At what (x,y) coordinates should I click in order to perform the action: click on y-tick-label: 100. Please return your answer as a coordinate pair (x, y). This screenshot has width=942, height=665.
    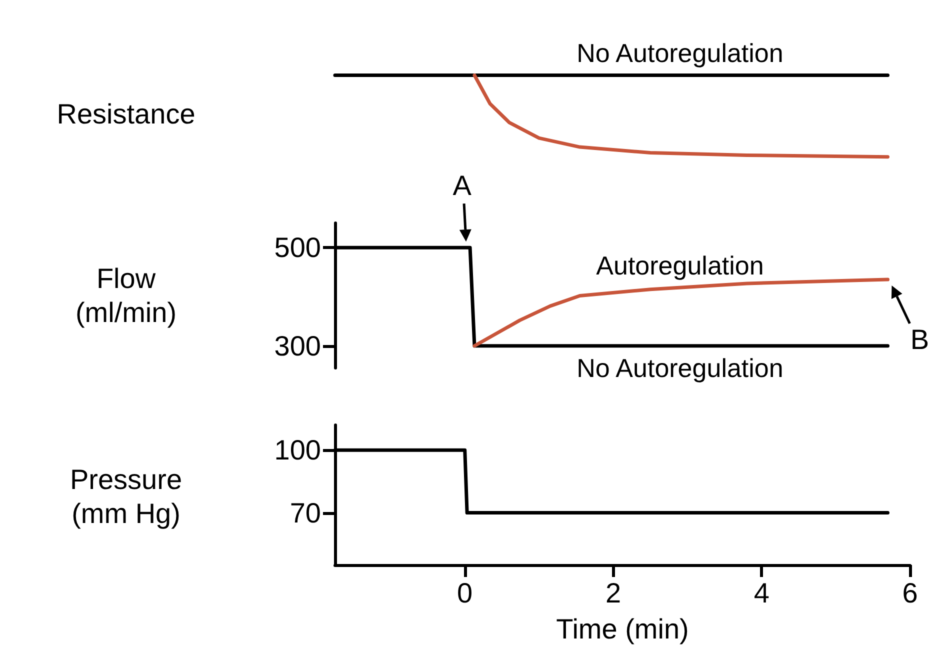
    Looking at the image, I should click on (297, 450).